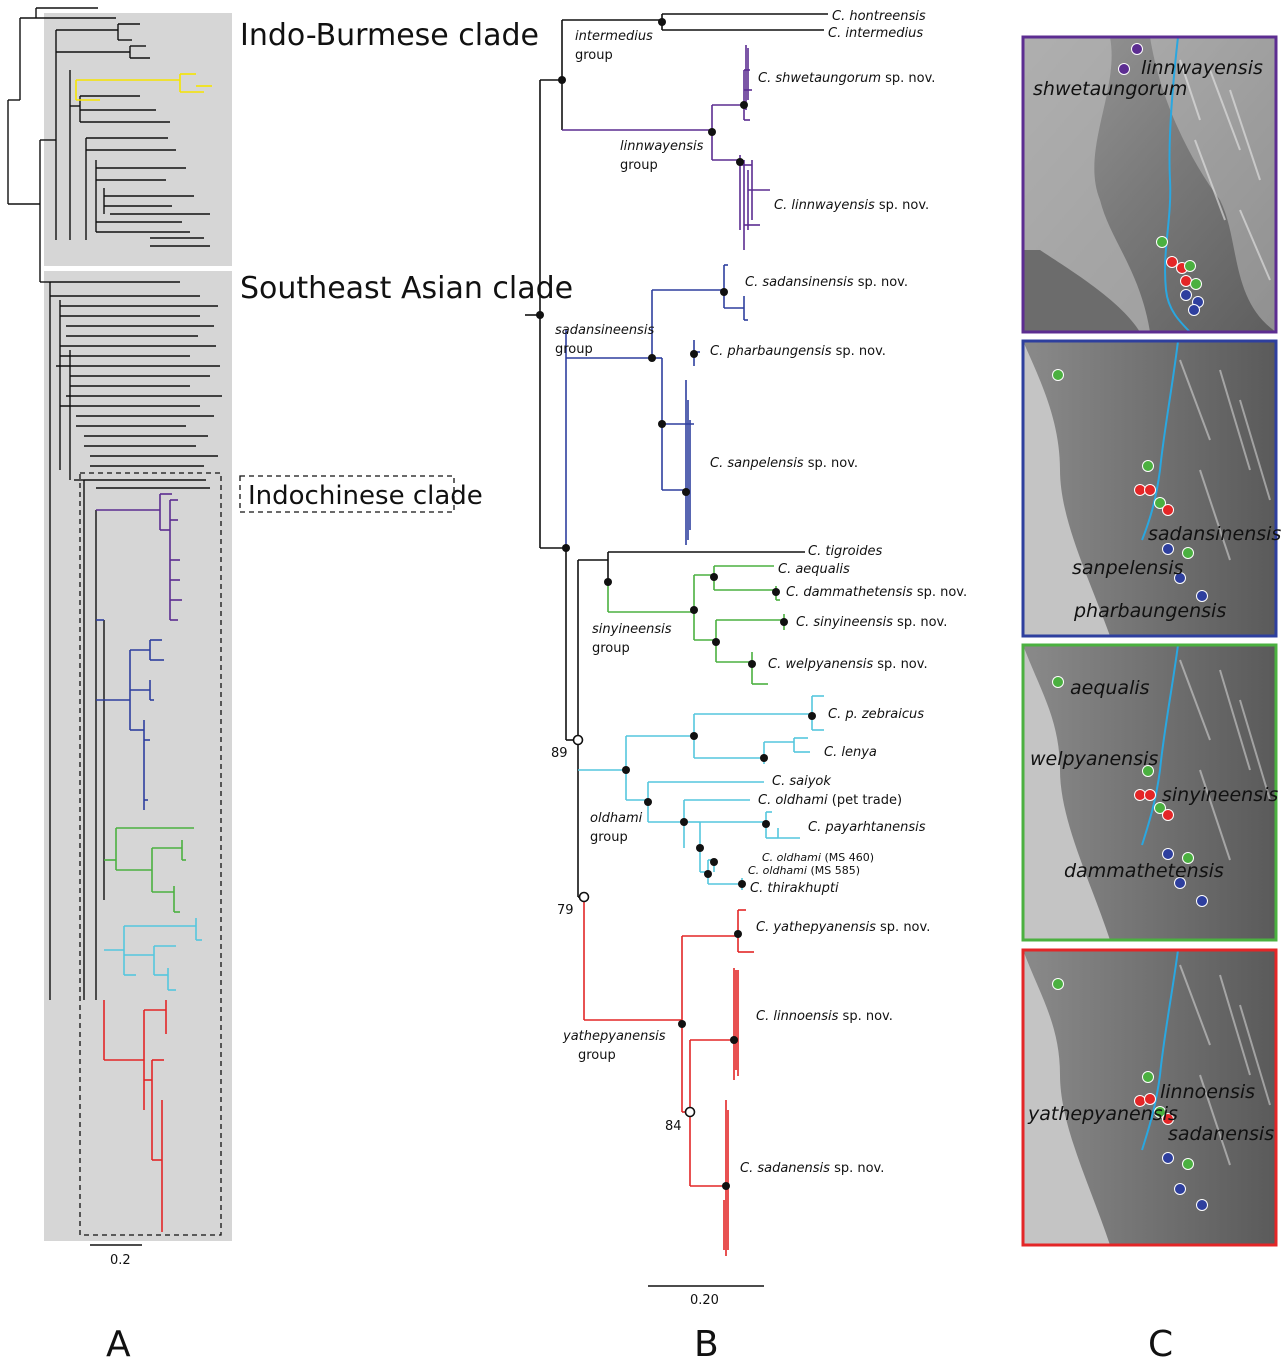 The height and width of the screenshot is (1362, 1282). Describe the element at coordinates (365, 496) in the screenshot. I see `indochinese-clade-label: Indochinese clade` at that location.